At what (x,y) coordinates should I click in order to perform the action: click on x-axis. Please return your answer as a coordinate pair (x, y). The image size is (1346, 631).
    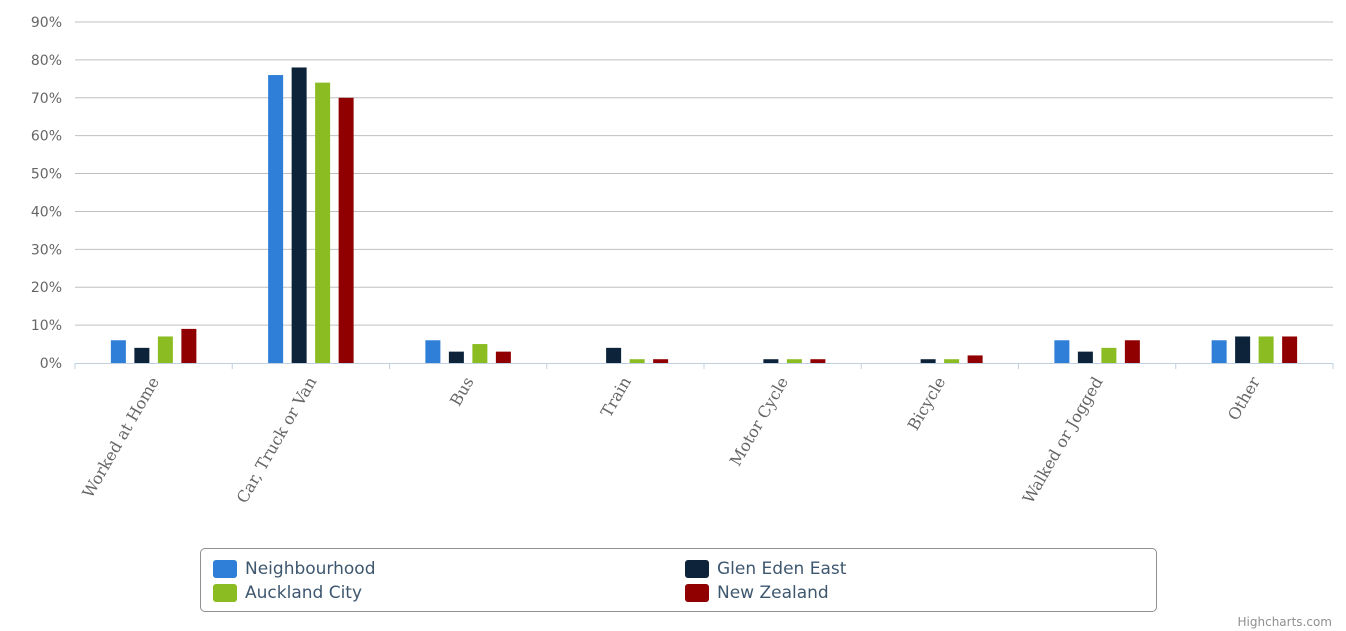
    Looking at the image, I should click on (704, 366).